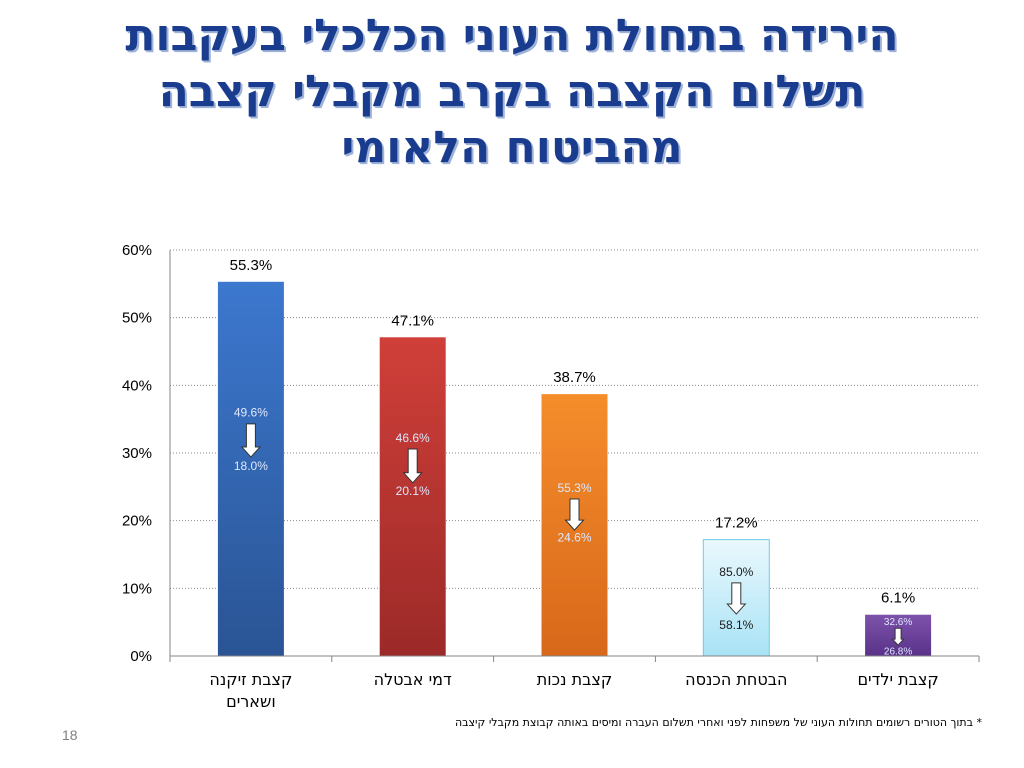 The width and height of the screenshot is (1024, 768). I want to click on x-category-label: קצבת זיקנה, so click(250, 679).